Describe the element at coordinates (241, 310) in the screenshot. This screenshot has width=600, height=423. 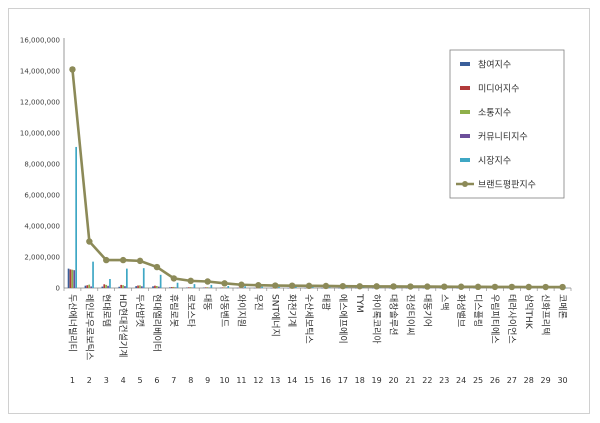
I see `x-category-label: 와이지원` at that location.